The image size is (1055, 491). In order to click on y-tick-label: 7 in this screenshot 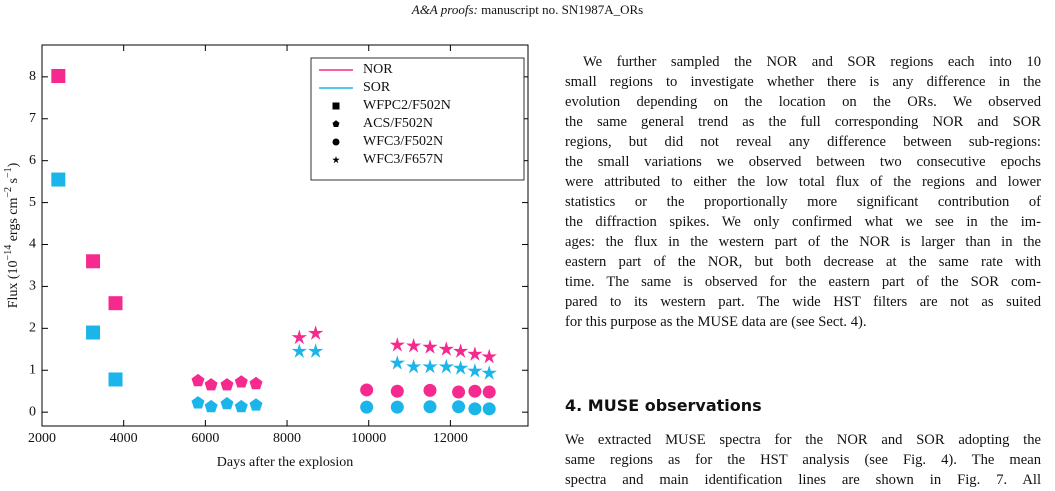, I will do `click(32, 118)`.